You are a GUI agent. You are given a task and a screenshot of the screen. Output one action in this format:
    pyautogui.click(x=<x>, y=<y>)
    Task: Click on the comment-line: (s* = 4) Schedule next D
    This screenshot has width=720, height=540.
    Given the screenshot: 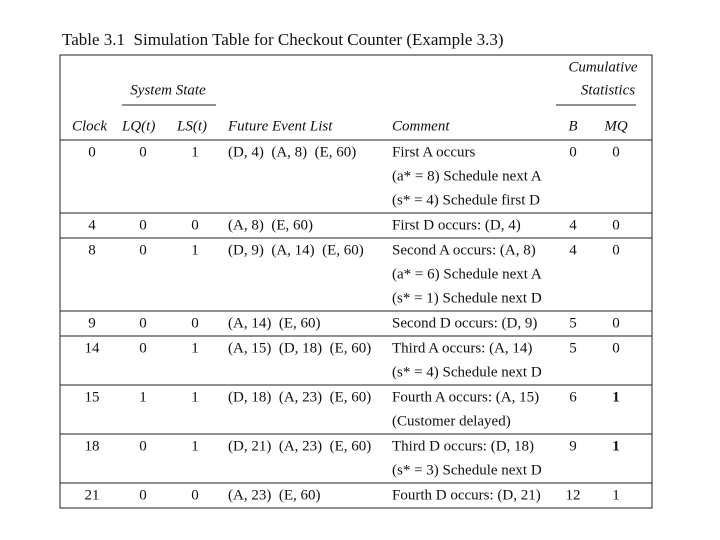 What is the action you would take?
    pyautogui.click(x=467, y=372)
    